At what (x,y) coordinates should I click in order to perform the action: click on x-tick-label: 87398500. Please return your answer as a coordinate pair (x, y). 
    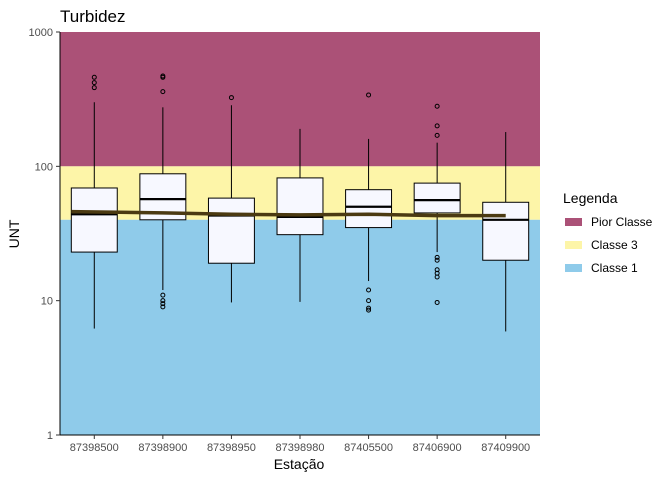
    Looking at the image, I should click on (94, 448).